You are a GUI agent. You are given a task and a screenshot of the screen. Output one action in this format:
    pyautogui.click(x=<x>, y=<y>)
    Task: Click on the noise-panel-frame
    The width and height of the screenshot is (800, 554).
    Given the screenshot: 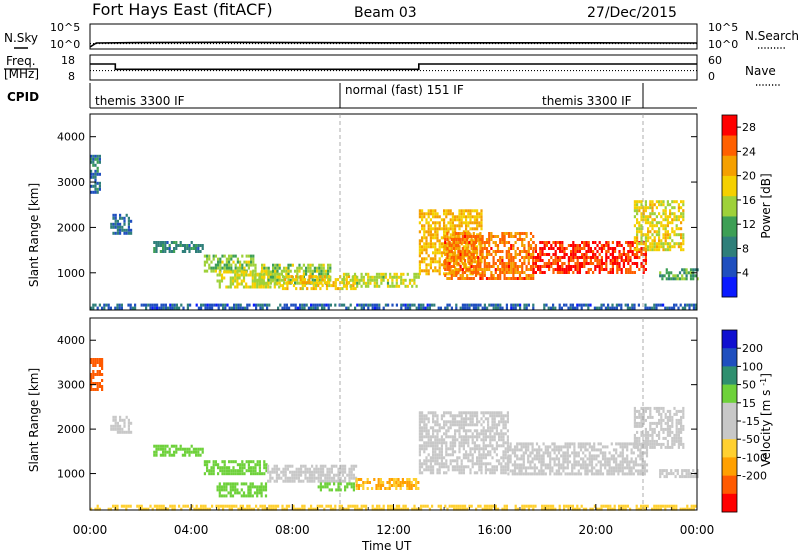 What is the action you would take?
    pyautogui.click(x=393, y=36)
    